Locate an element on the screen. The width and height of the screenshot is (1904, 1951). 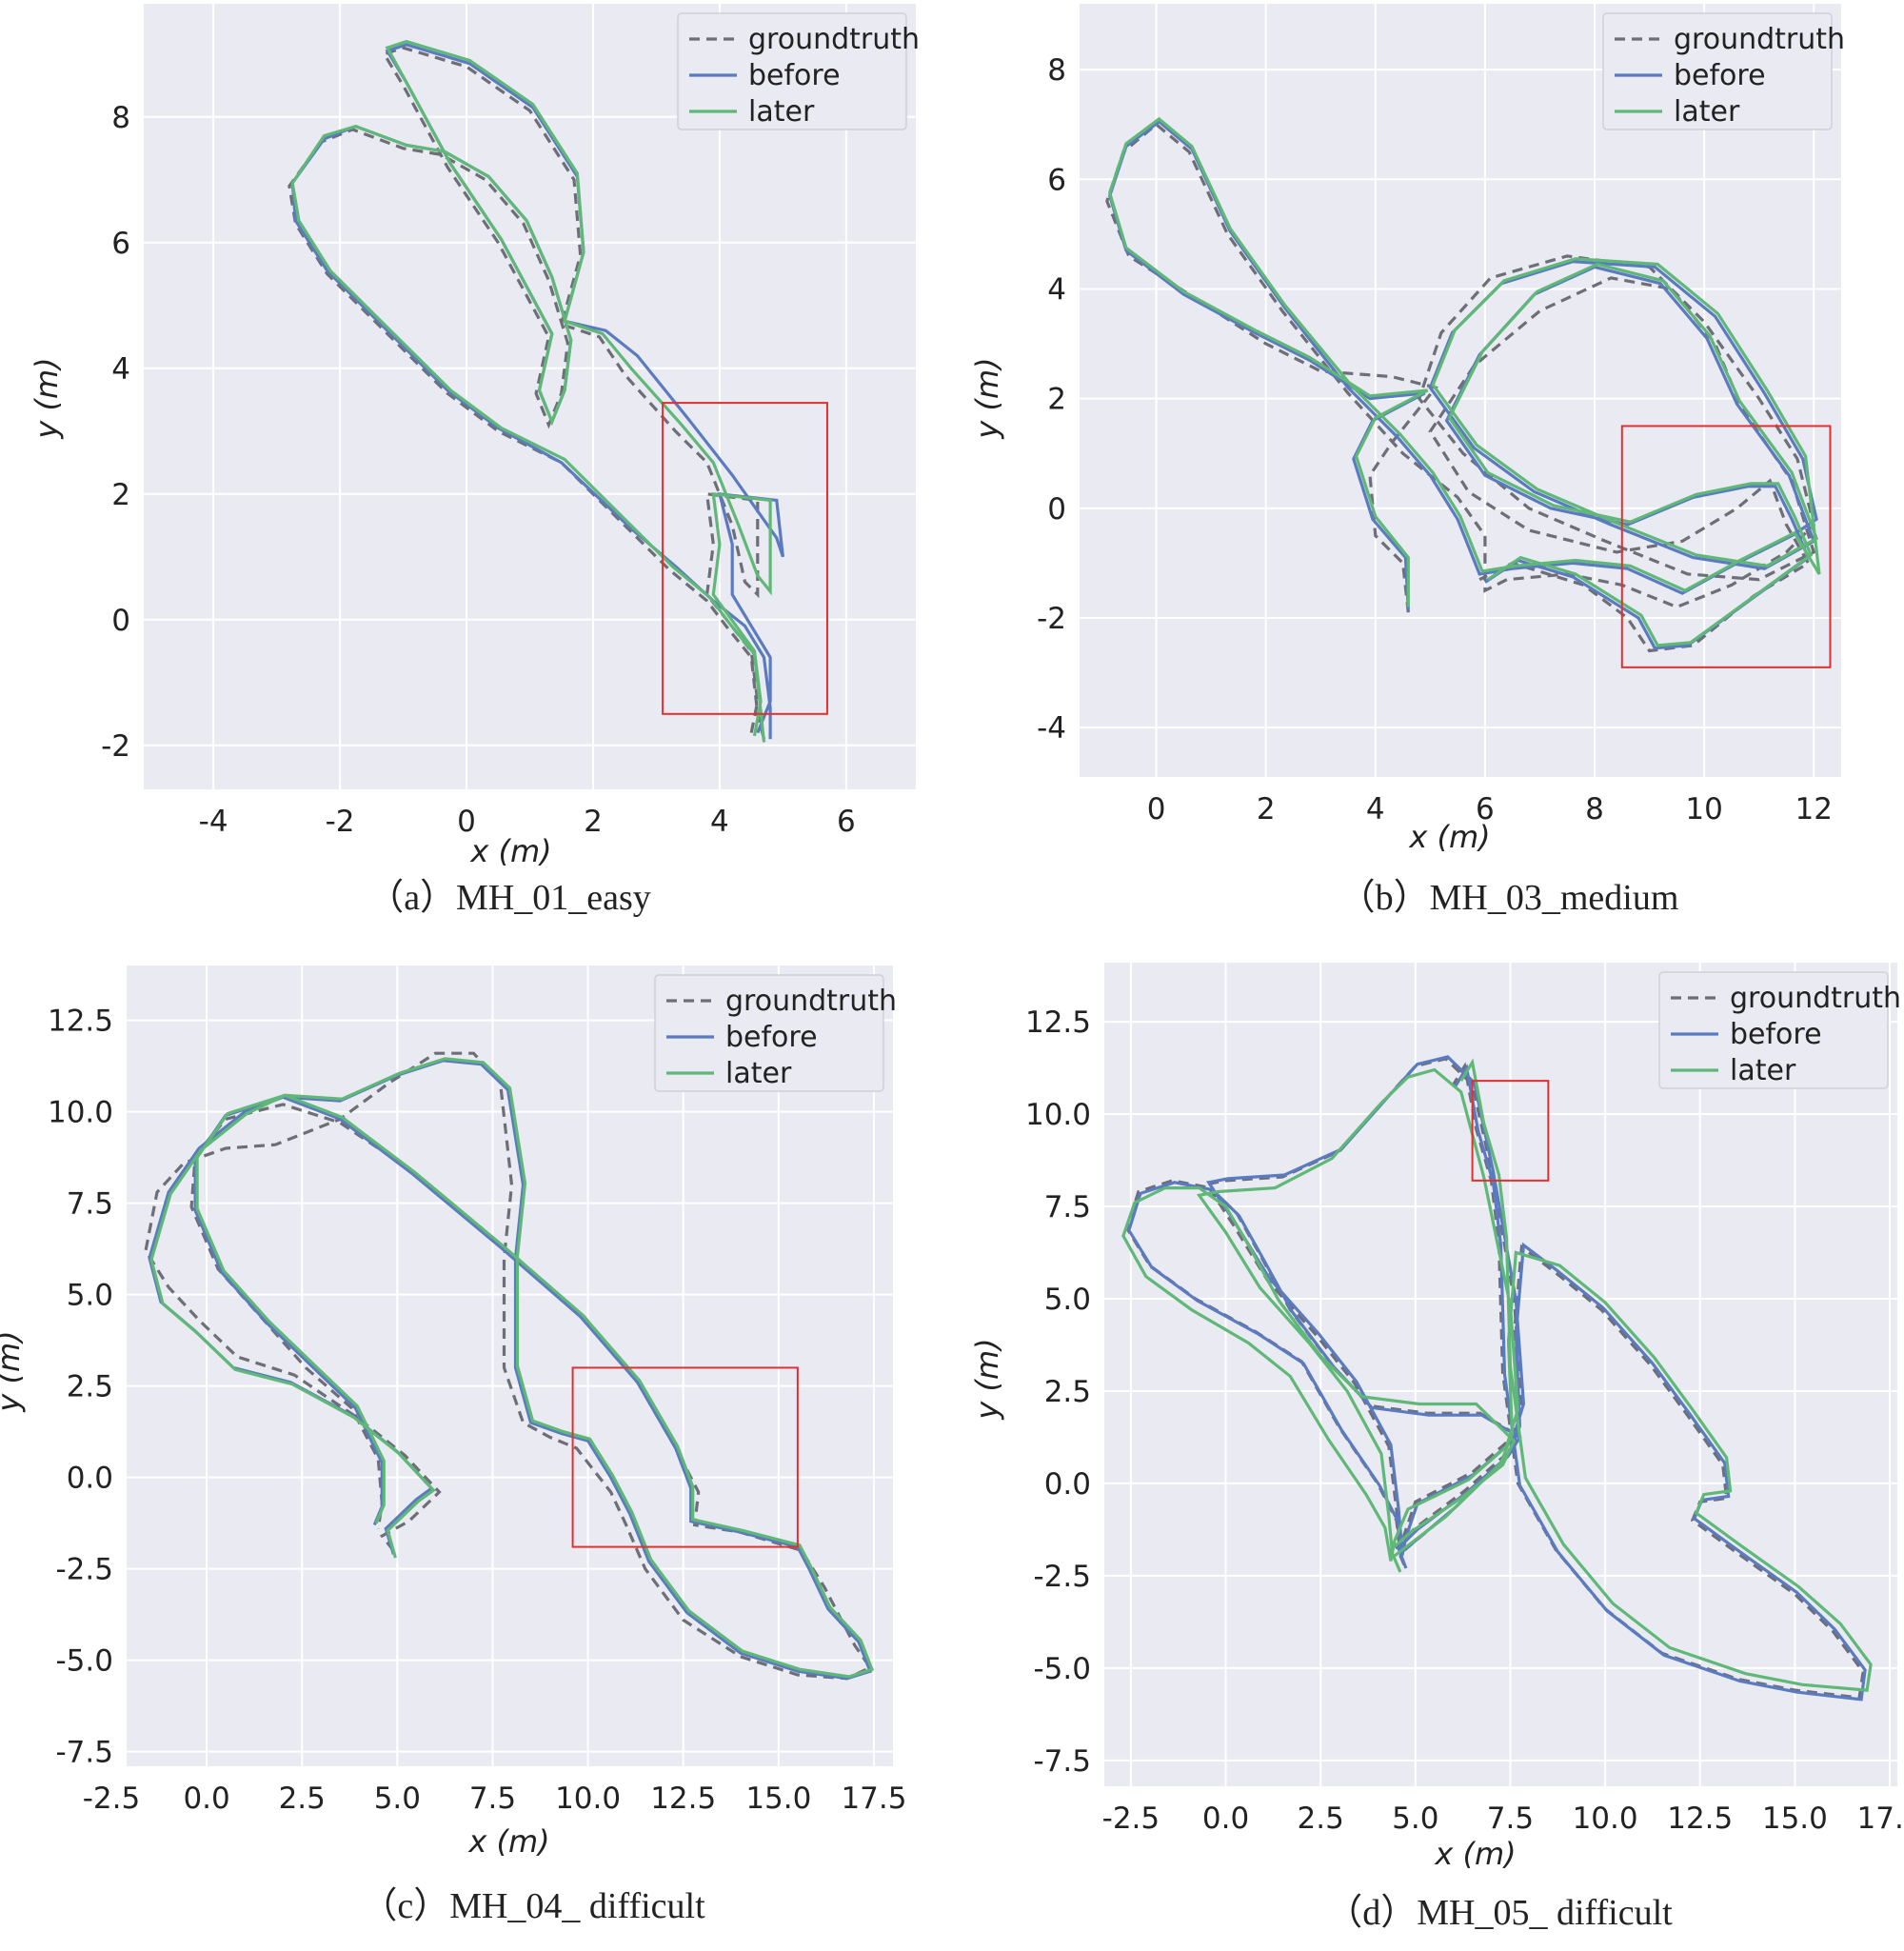
series-line-before is located at coordinates (1497, 1379).